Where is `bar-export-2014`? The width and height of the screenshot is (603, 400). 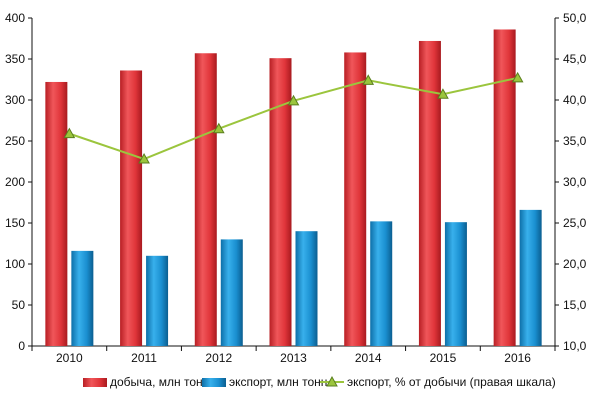
bar-export-2014 is located at coordinates (381, 283).